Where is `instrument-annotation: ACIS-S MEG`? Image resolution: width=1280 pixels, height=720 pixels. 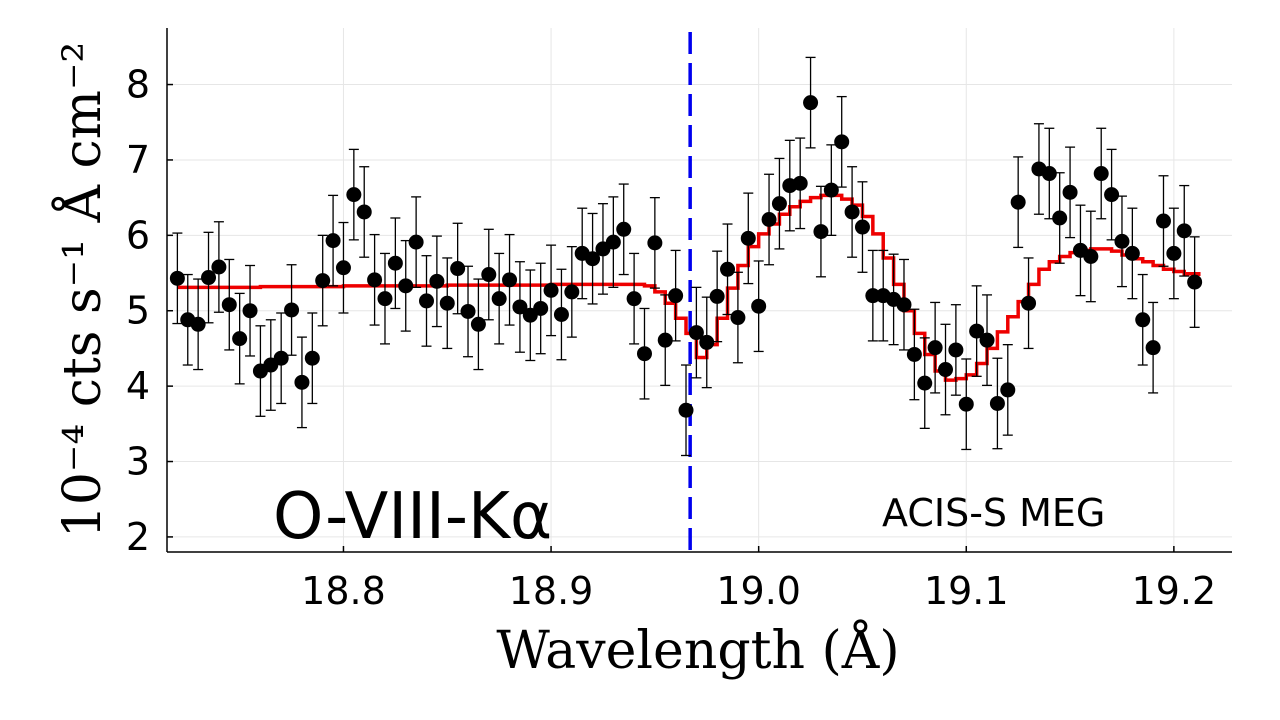 instrument-annotation: ACIS-S MEG is located at coordinates (993, 513).